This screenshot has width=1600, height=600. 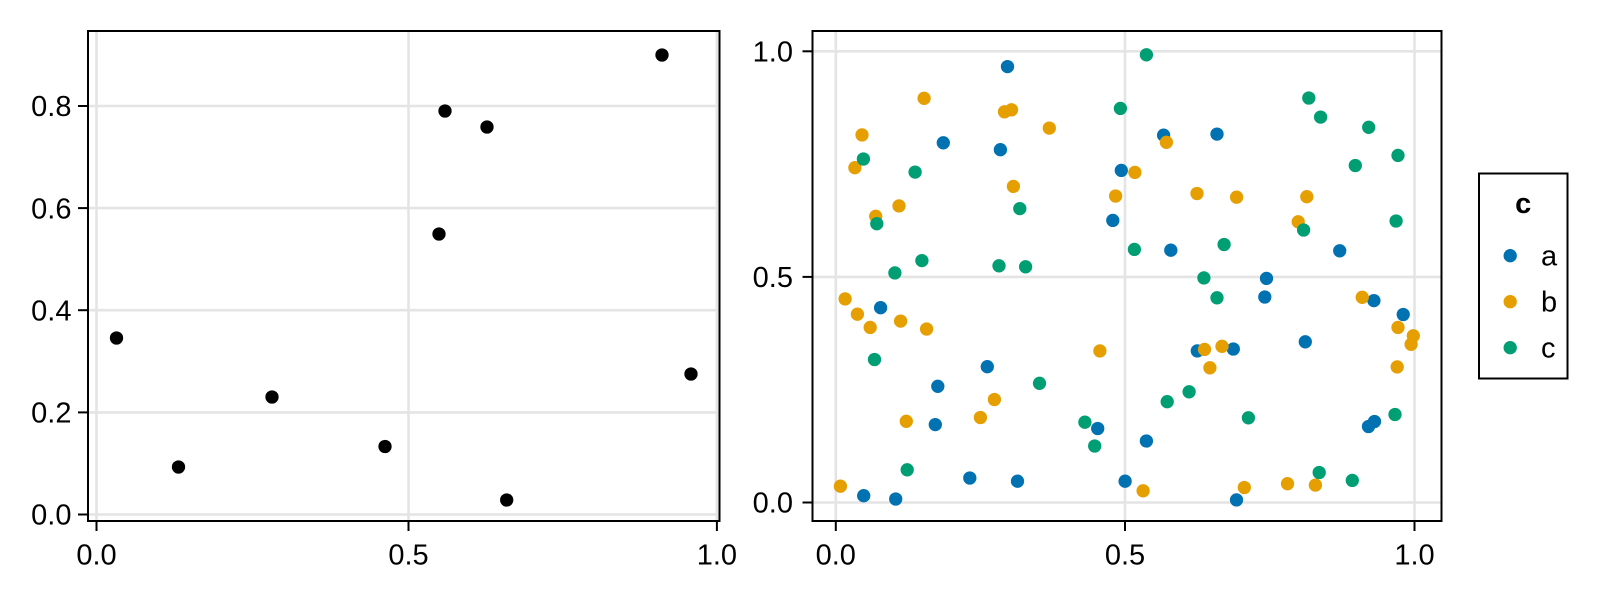 I want to click on svg-text: 0.6, so click(x=51, y=209).